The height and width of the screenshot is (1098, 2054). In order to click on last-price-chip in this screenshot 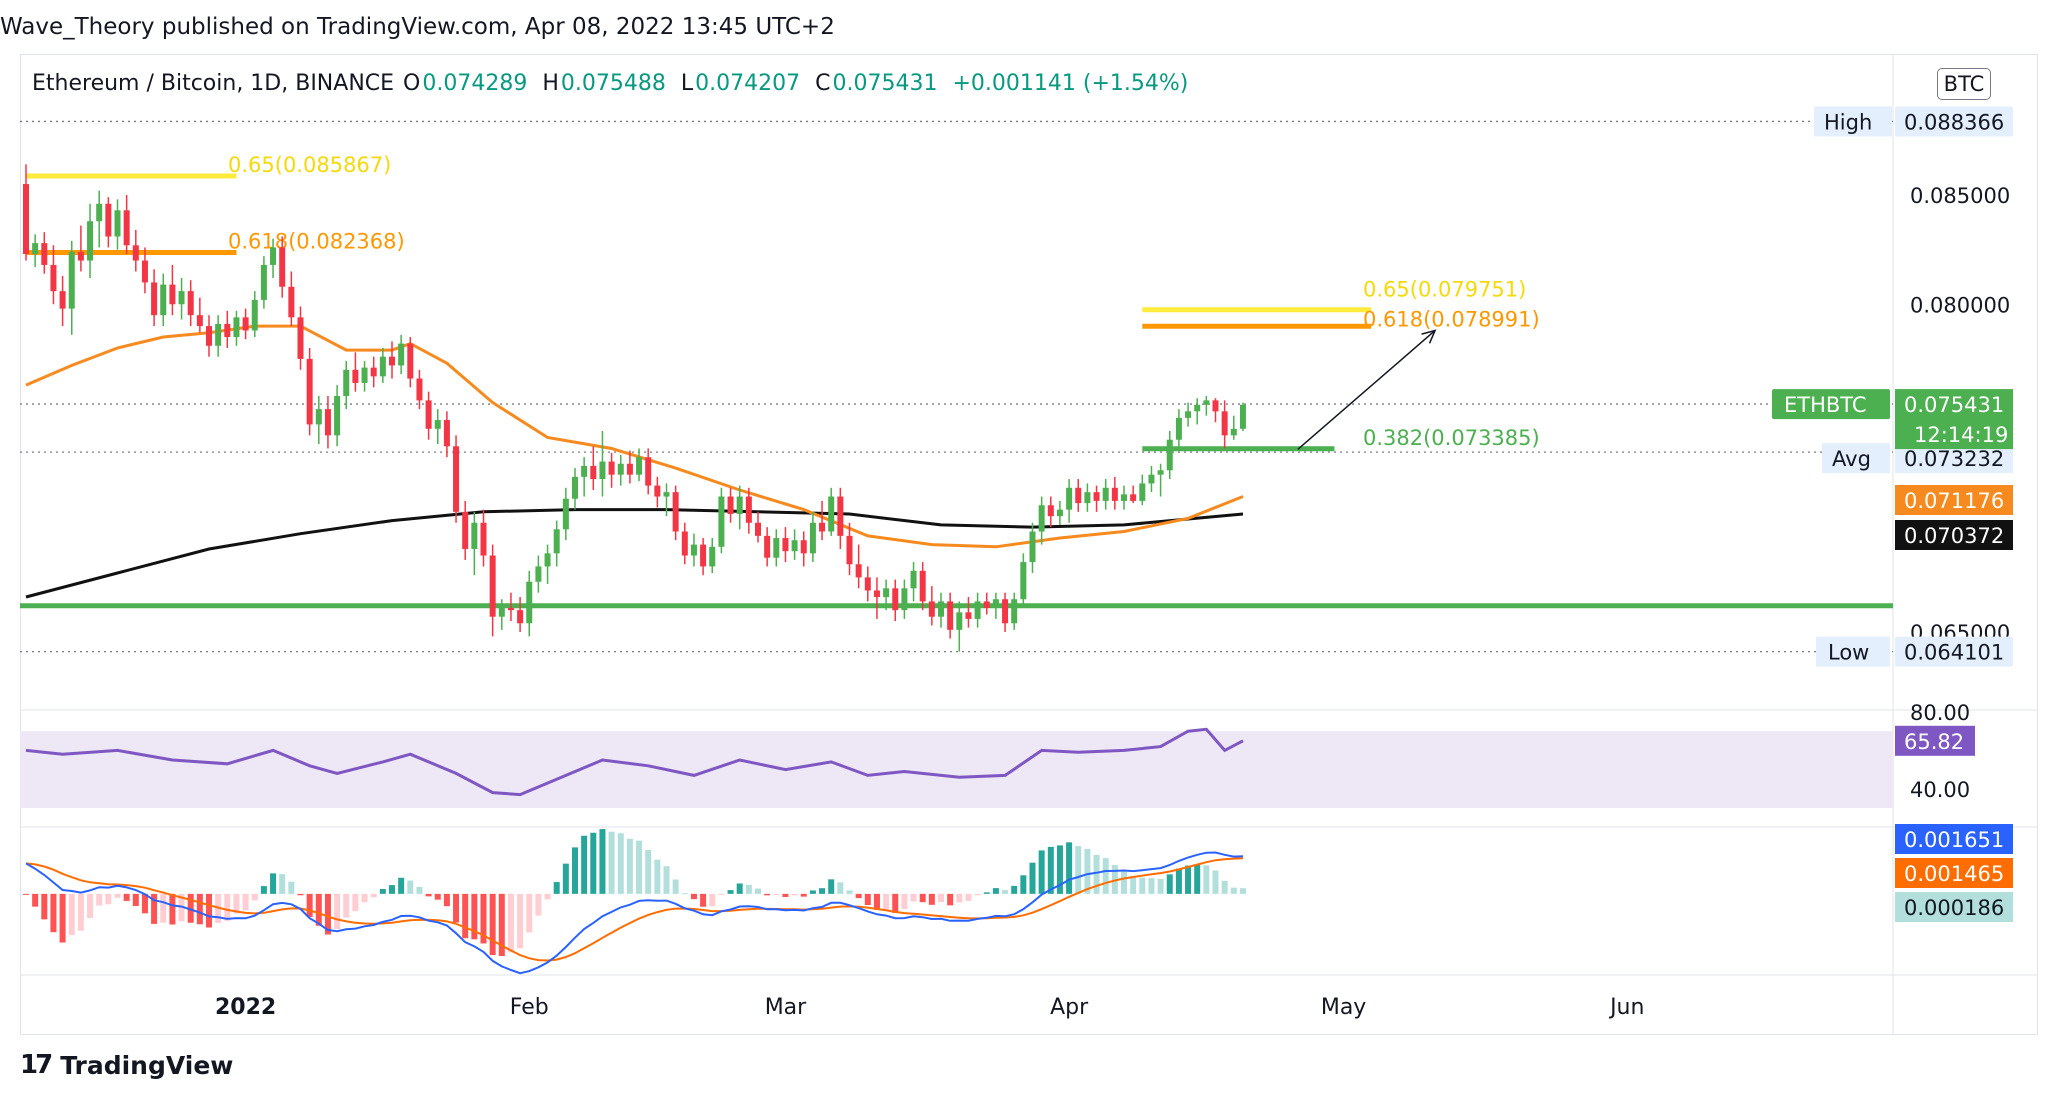, I will do `click(1954, 419)`.